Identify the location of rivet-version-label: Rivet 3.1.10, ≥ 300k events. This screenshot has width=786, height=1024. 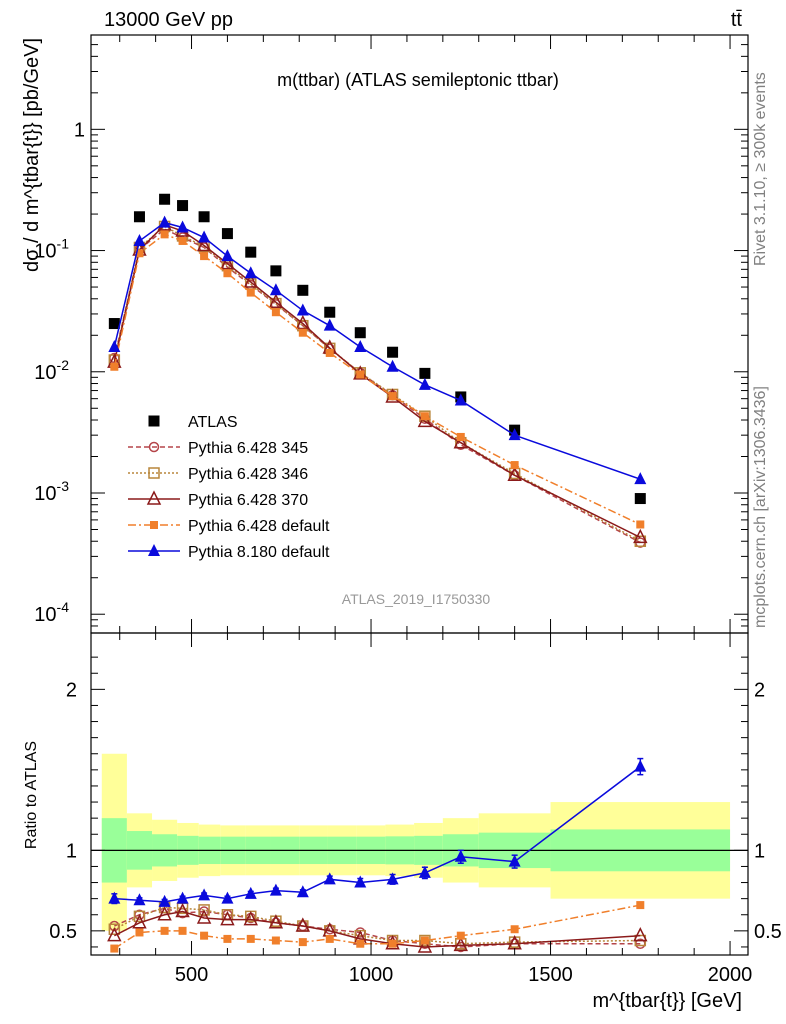
(760, 169).